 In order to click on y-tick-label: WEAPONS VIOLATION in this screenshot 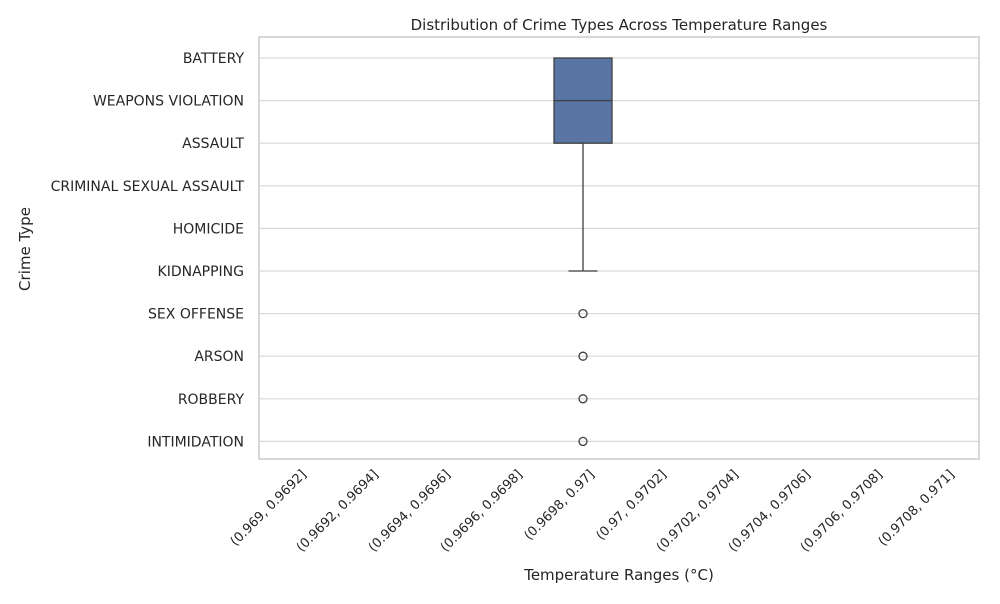, I will do `click(168, 102)`.